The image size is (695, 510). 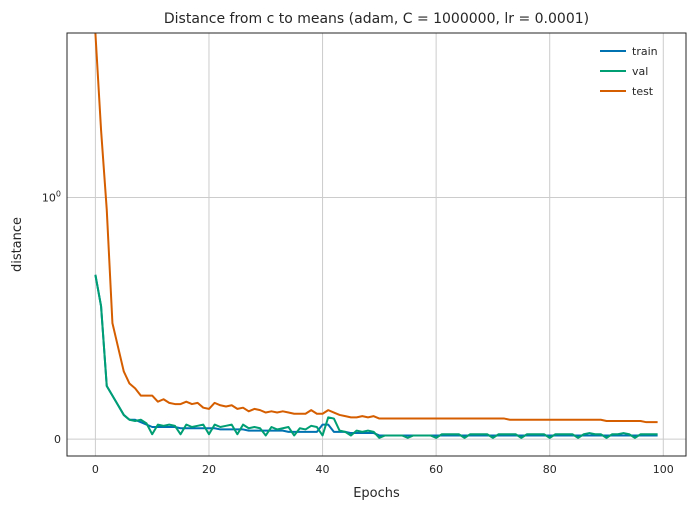 What do you see at coordinates (629, 71) in the screenshot?
I see `legend: train val test` at bounding box center [629, 71].